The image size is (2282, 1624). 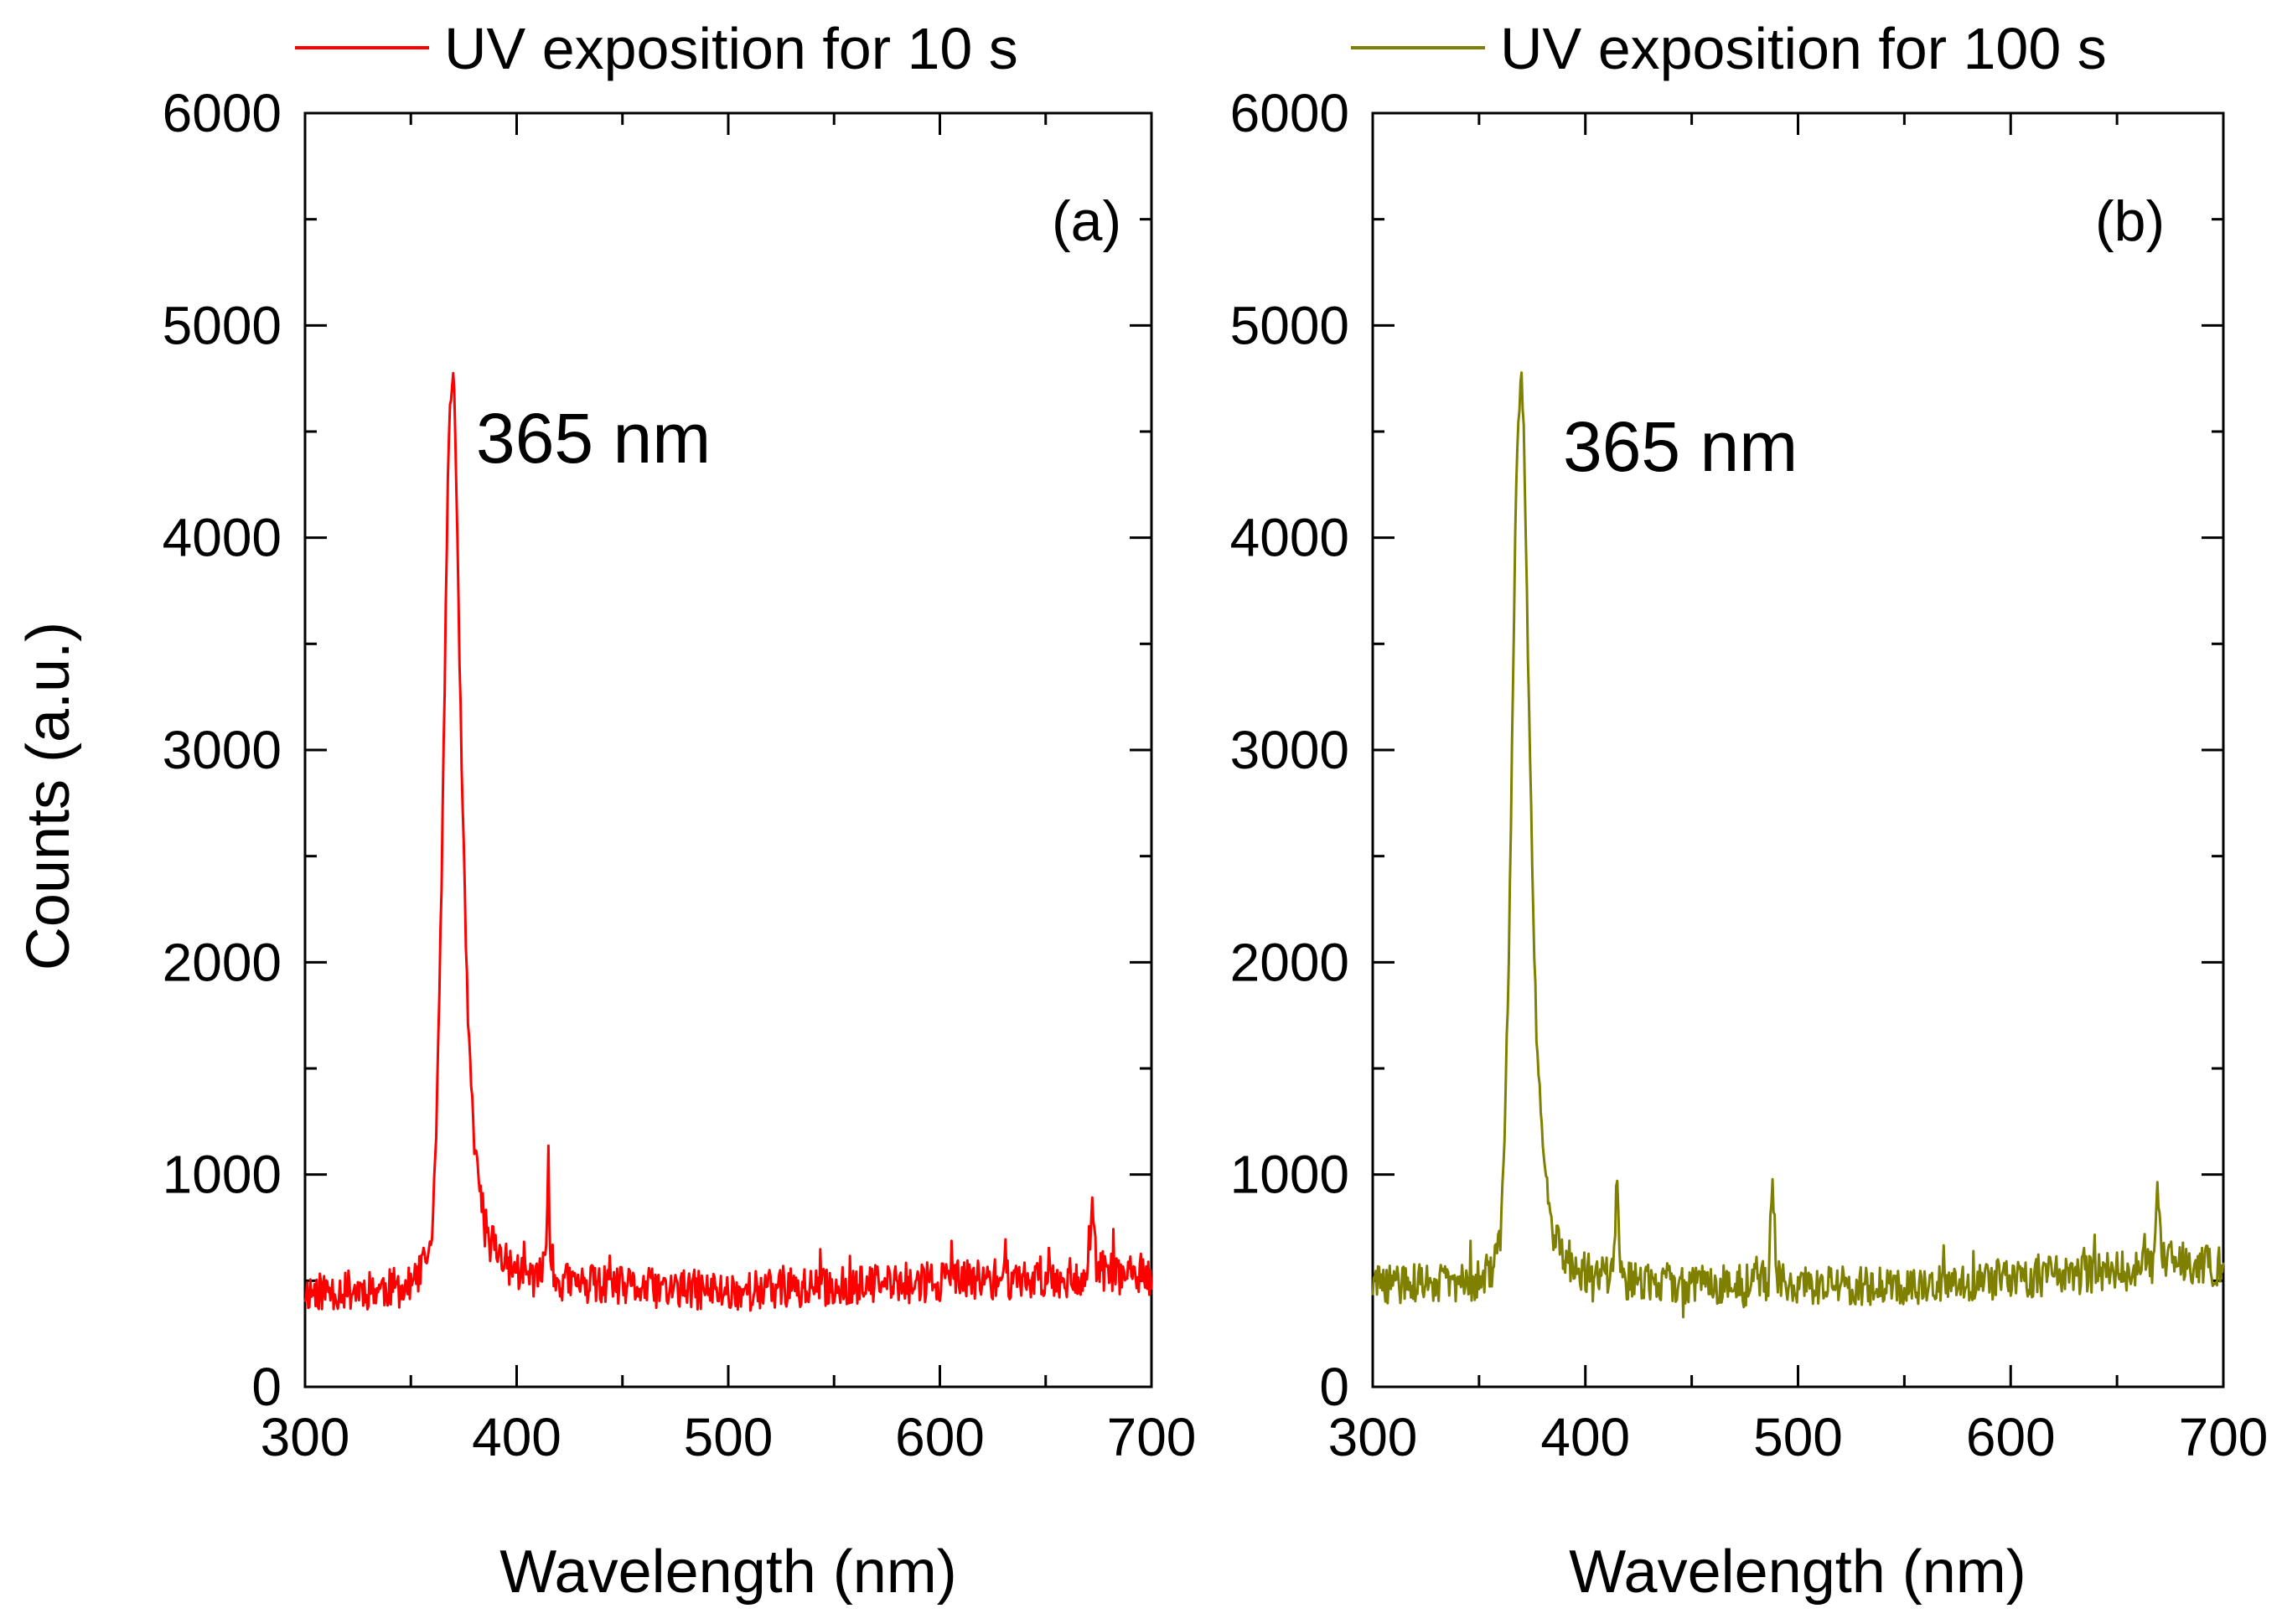 What do you see at coordinates (2130, 221) in the screenshot?
I see `panel-label-b: (b)` at bounding box center [2130, 221].